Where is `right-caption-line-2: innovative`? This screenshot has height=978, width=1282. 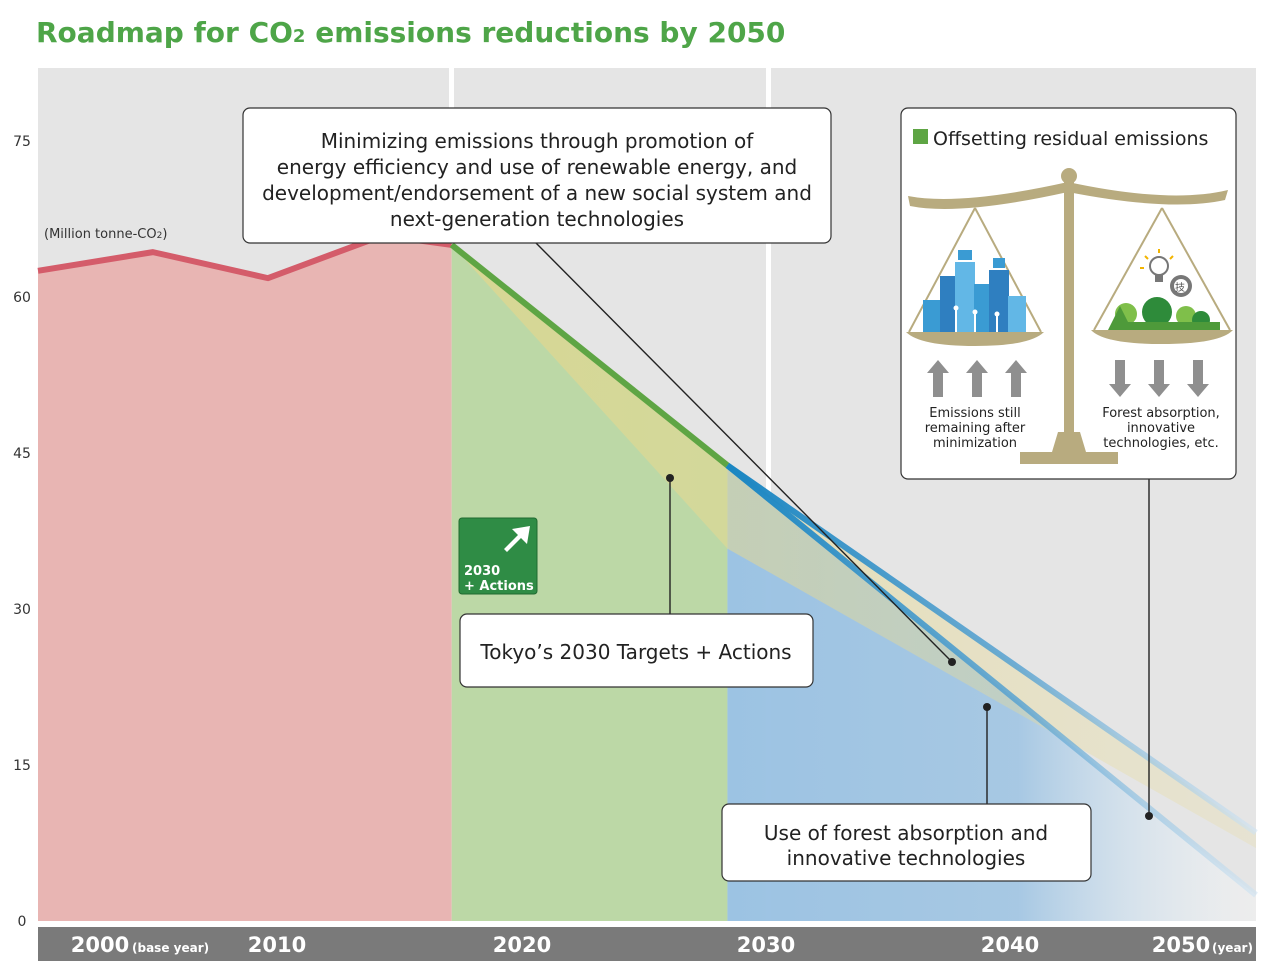 right-caption-line-2: innovative is located at coordinates (1161, 428).